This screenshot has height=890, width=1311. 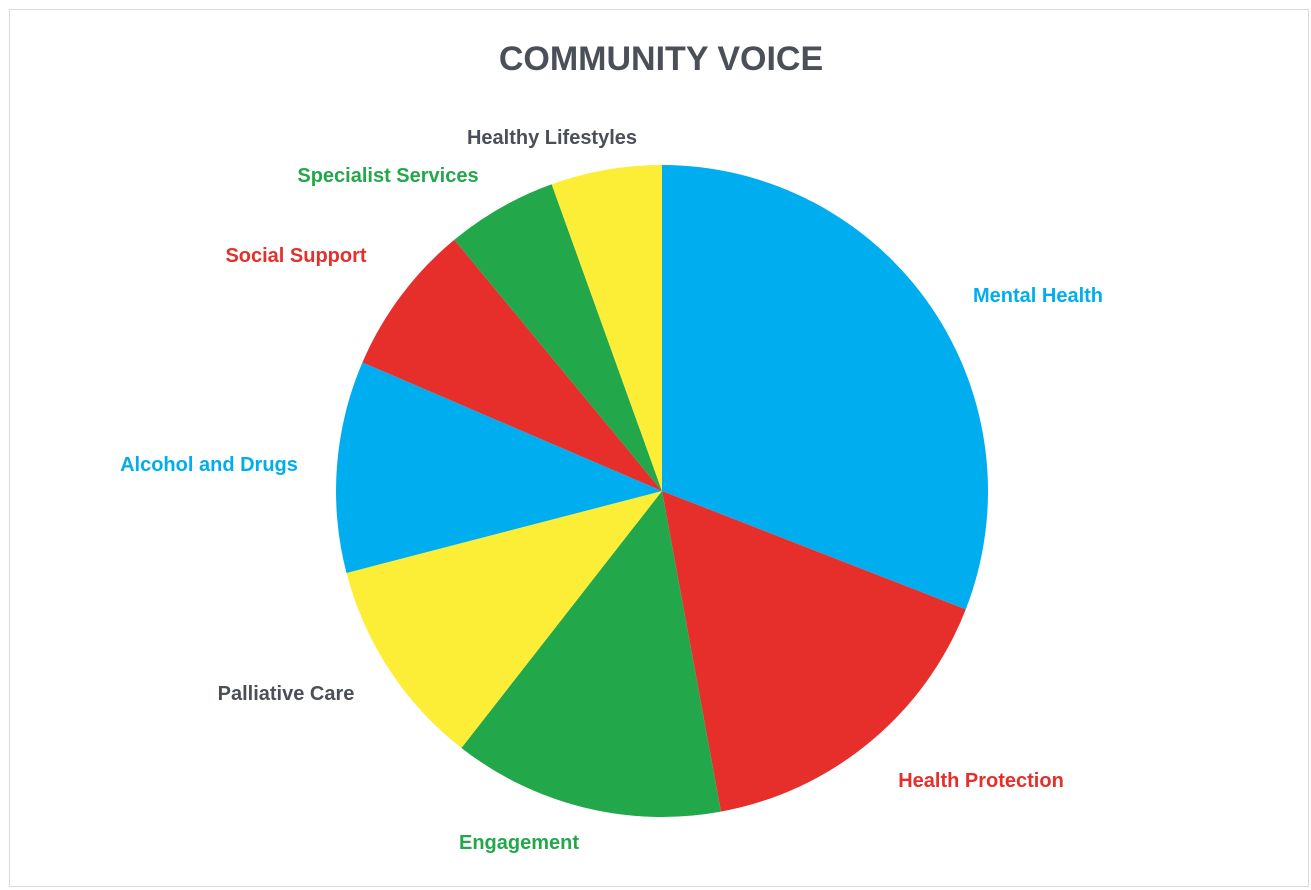 I want to click on slice-label-engagement: Engagement, so click(x=519, y=843).